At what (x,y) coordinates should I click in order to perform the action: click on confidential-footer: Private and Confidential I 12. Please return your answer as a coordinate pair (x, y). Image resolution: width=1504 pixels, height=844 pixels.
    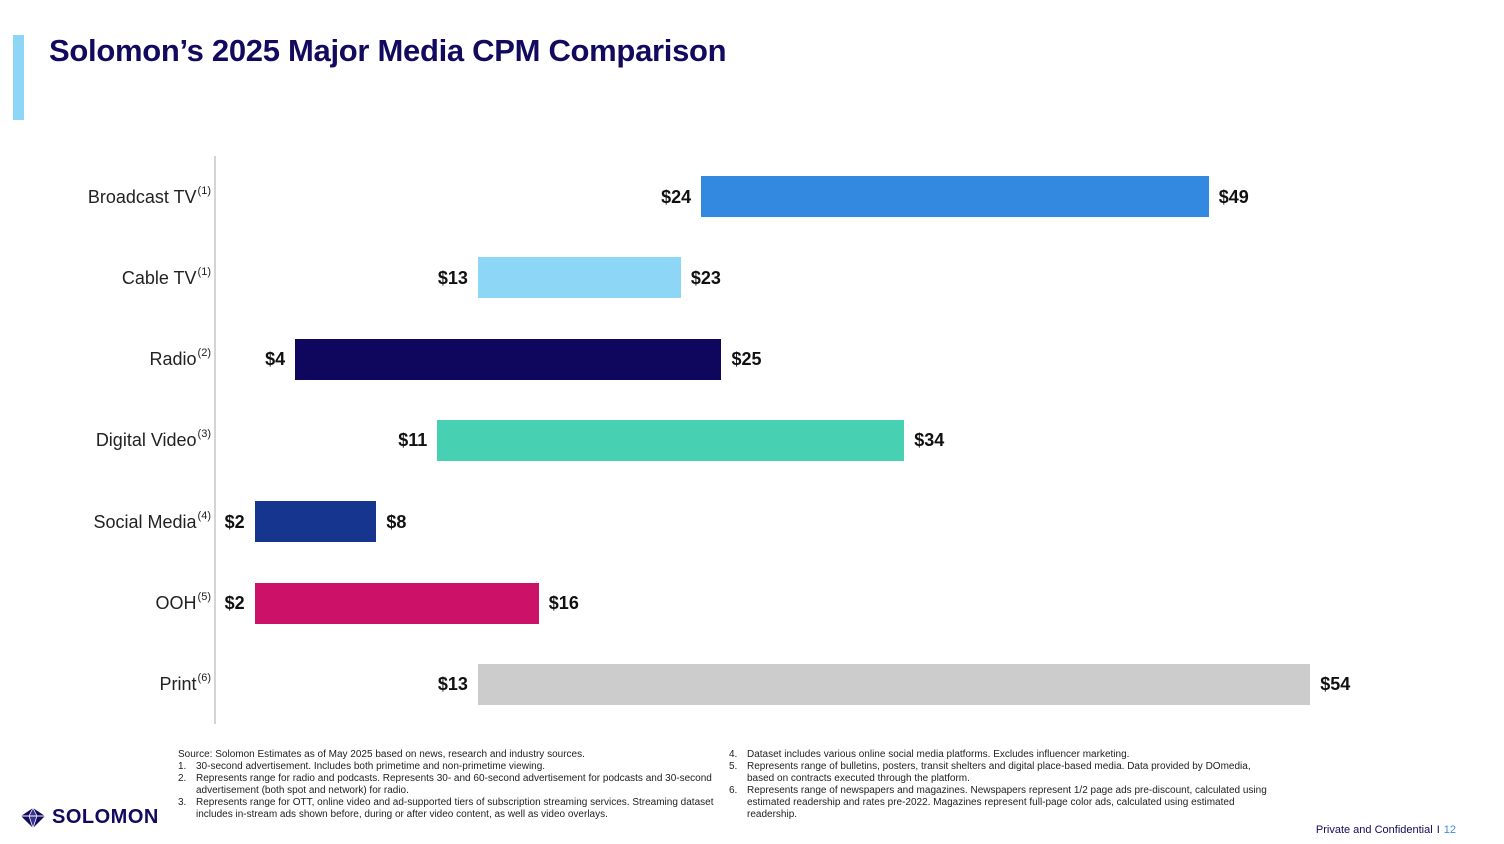
    Looking at the image, I should click on (1386, 830).